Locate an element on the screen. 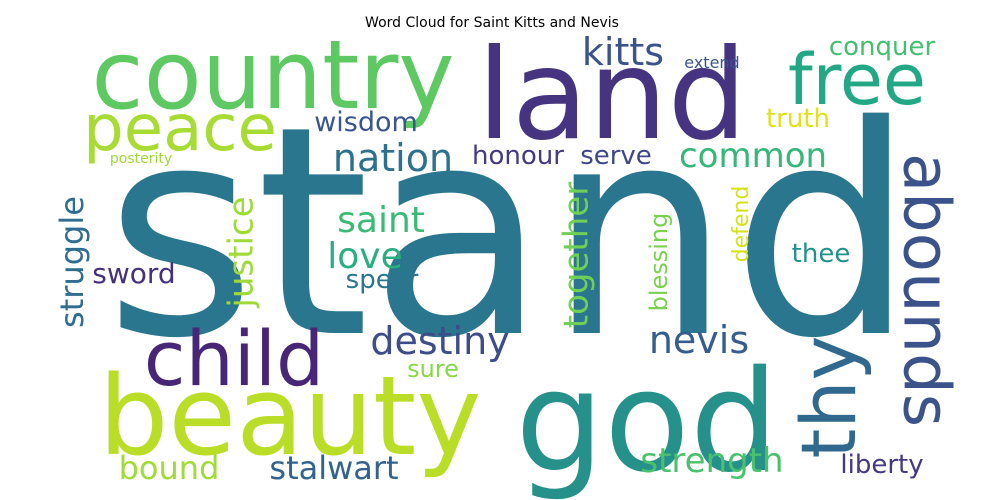  word-serve: serve is located at coordinates (616, 156).